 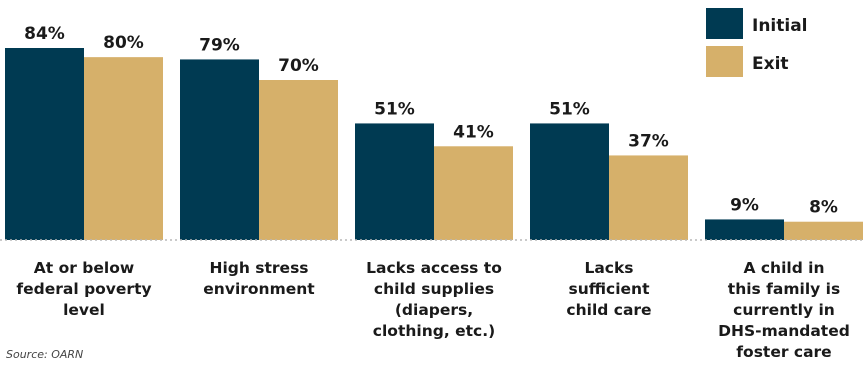 What do you see at coordinates (259, 289) in the screenshot?
I see `category-label-2-line-2: environment` at bounding box center [259, 289].